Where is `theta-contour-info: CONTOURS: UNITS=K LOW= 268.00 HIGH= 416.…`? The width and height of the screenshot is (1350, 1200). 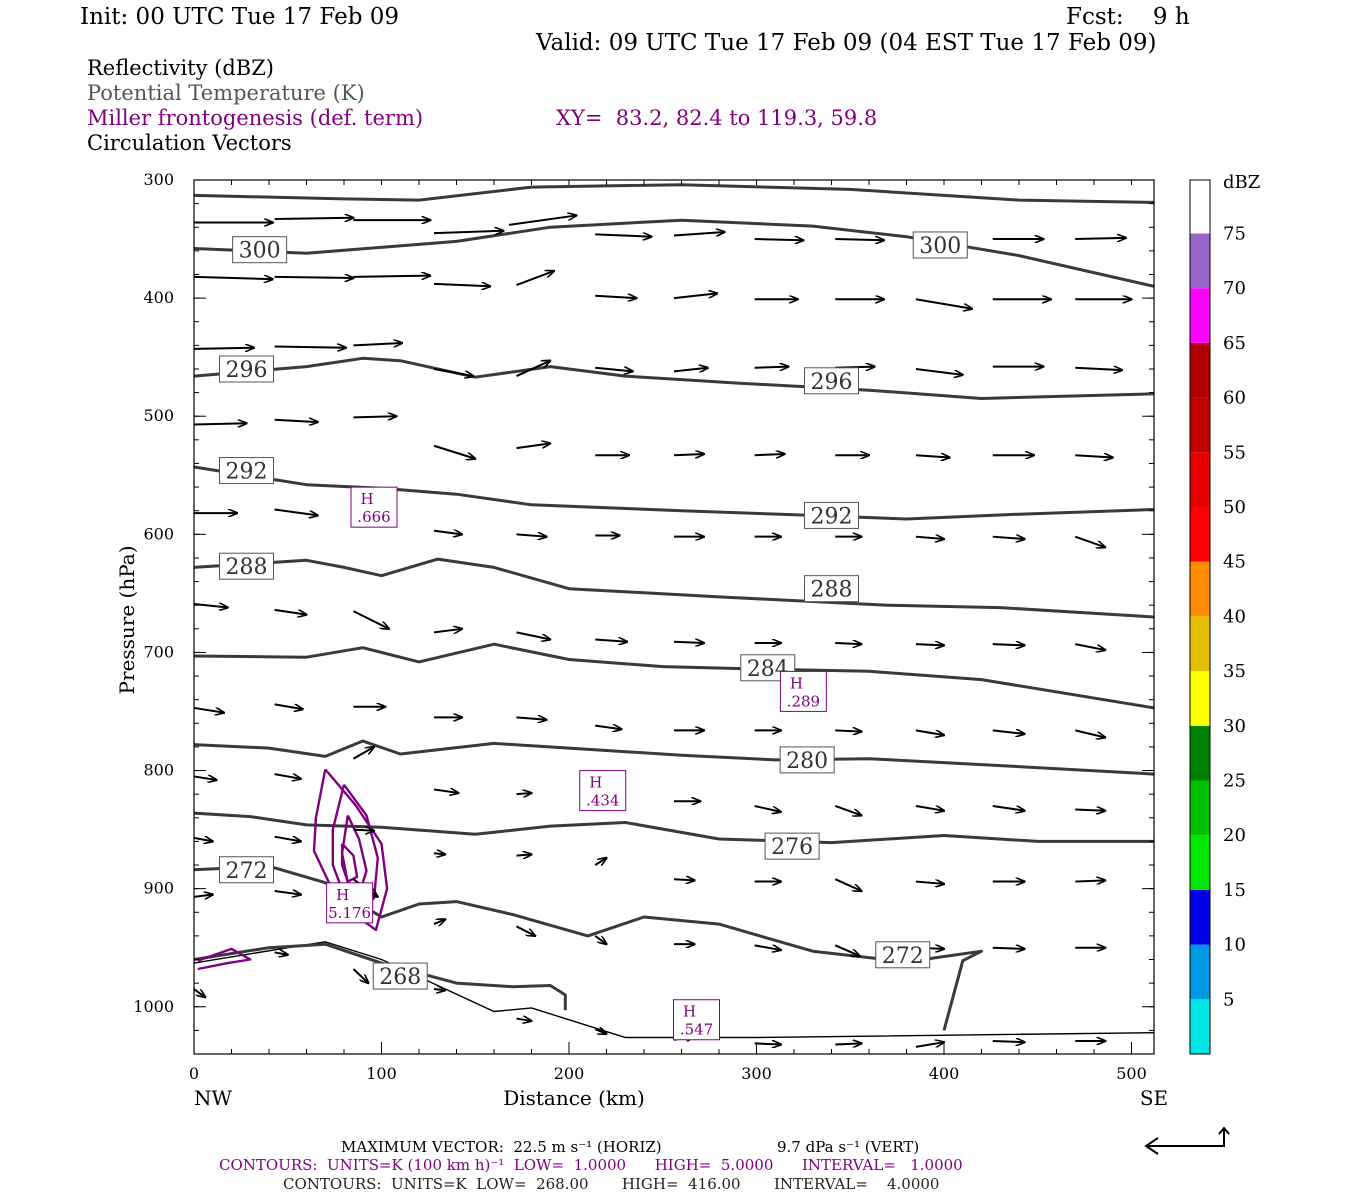 theta-contour-info: CONTOURS: UNITS=K LOW= 268.00 HIGH= 416.… is located at coordinates (611, 1184).